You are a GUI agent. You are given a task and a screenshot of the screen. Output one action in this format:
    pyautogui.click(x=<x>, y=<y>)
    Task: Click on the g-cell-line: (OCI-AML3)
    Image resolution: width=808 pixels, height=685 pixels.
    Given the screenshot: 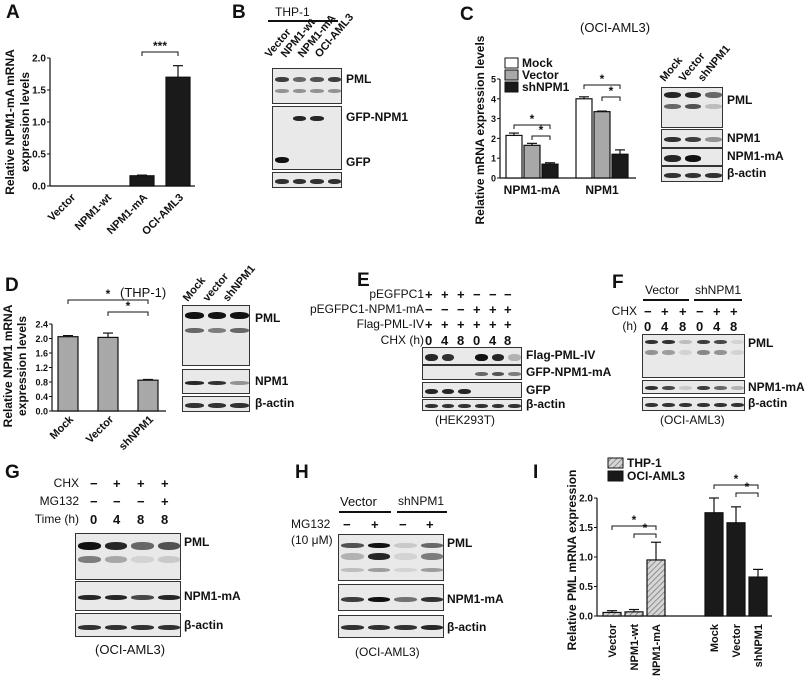 What is the action you would take?
    pyautogui.click(x=130, y=649)
    